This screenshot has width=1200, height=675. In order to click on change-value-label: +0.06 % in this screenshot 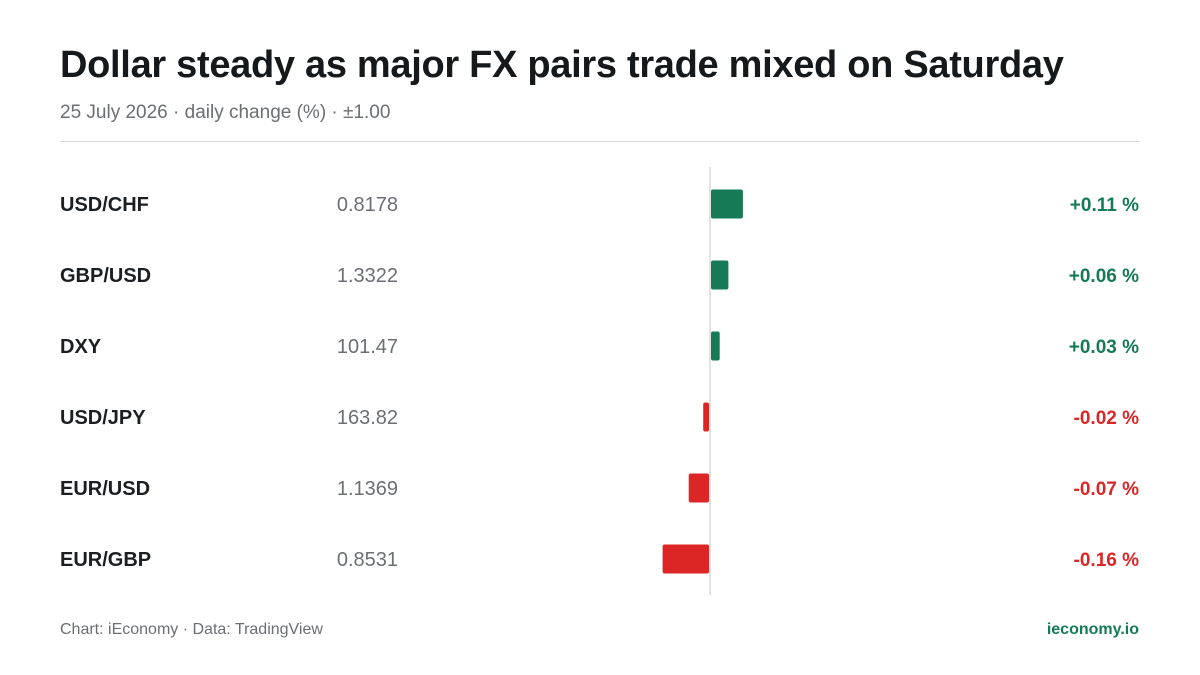, I will do `click(1104, 276)`.